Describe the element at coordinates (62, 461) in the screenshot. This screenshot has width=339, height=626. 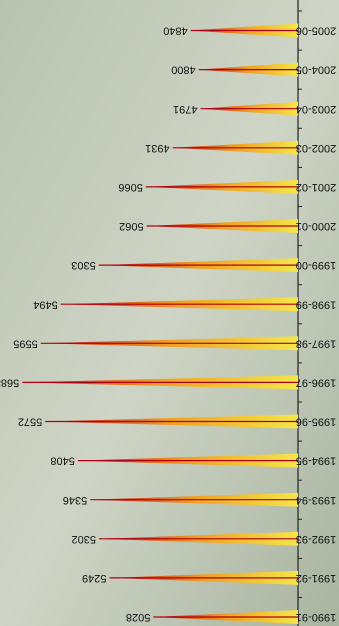
I see `value-label: 5408` at that location.